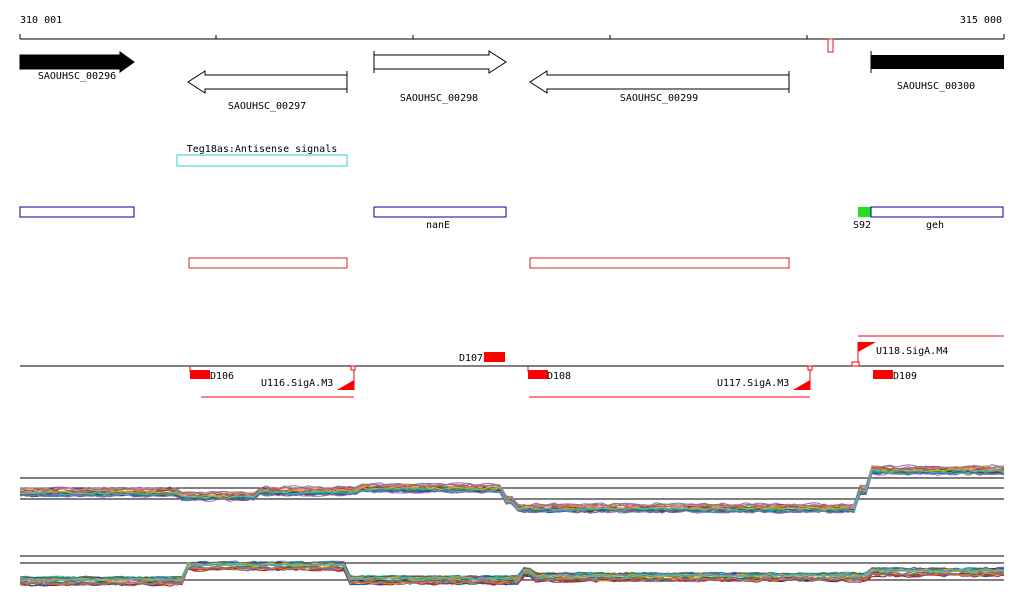 This screenshot has width=1024, height=611. What do you see at coordinates (297, 383) in the screenshot?
I see `signal-label-u116: U116.SigA.M3` at bounding box center [297, 383].